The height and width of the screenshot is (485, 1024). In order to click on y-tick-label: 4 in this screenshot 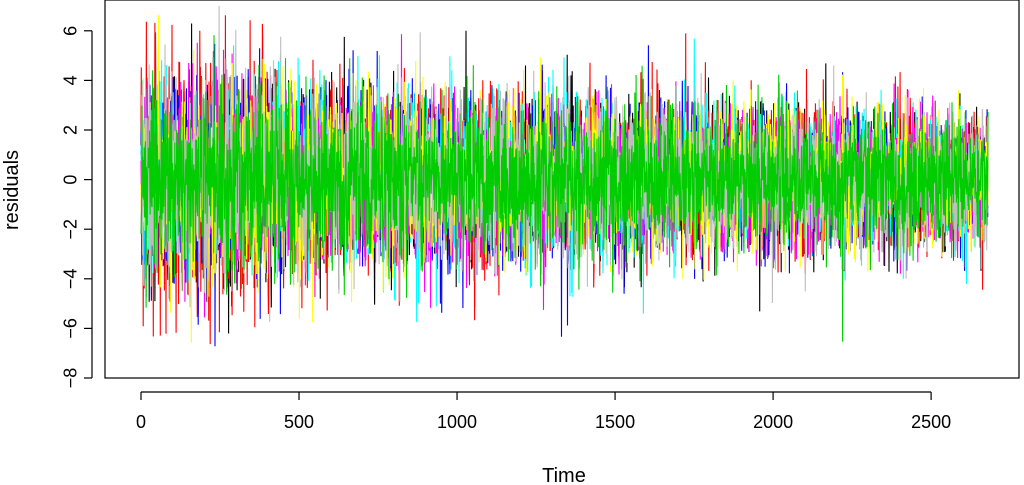, I will do `click(70, 80)`.